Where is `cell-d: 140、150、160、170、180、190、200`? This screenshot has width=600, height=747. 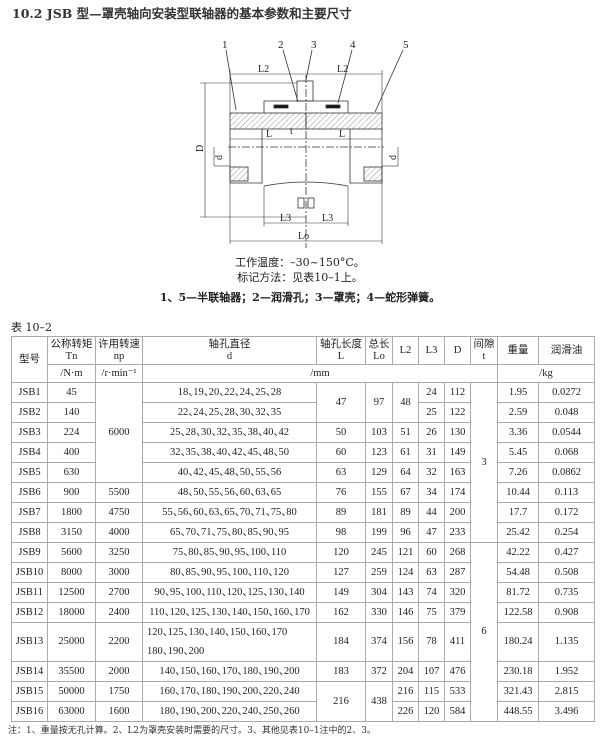 cell-d: 140、150、160、170、180、190、200 is located at coordinates (229, 671).